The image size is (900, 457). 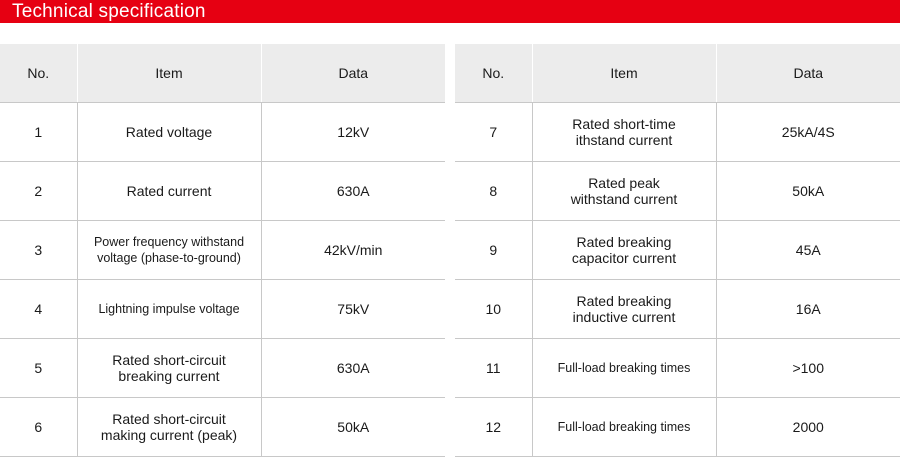 What do you see at coordinates (169, 376) in the screenshot?
I see `item-line: breaking current` at bounding box center [169, 376].